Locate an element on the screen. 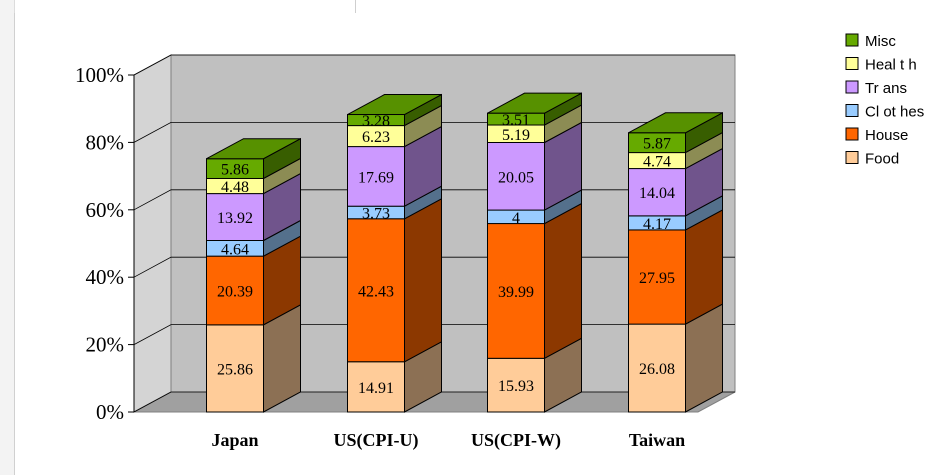 The width and height of the screenshot is (939, 475). bar-misc-3-top is located at coordinates (534, 103).